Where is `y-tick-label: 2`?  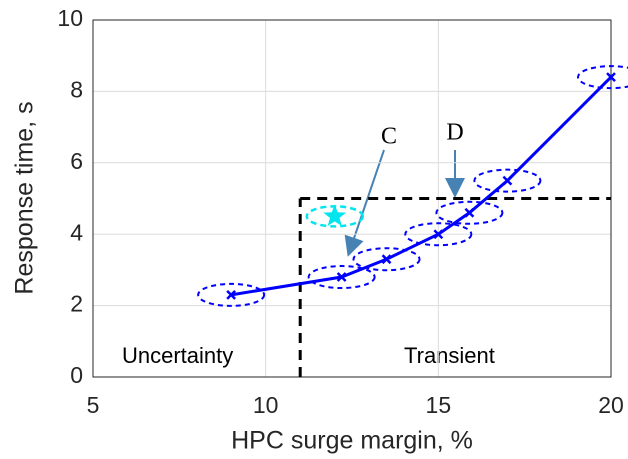 y-tick-label: 2 is located at coordinates (76, 304).